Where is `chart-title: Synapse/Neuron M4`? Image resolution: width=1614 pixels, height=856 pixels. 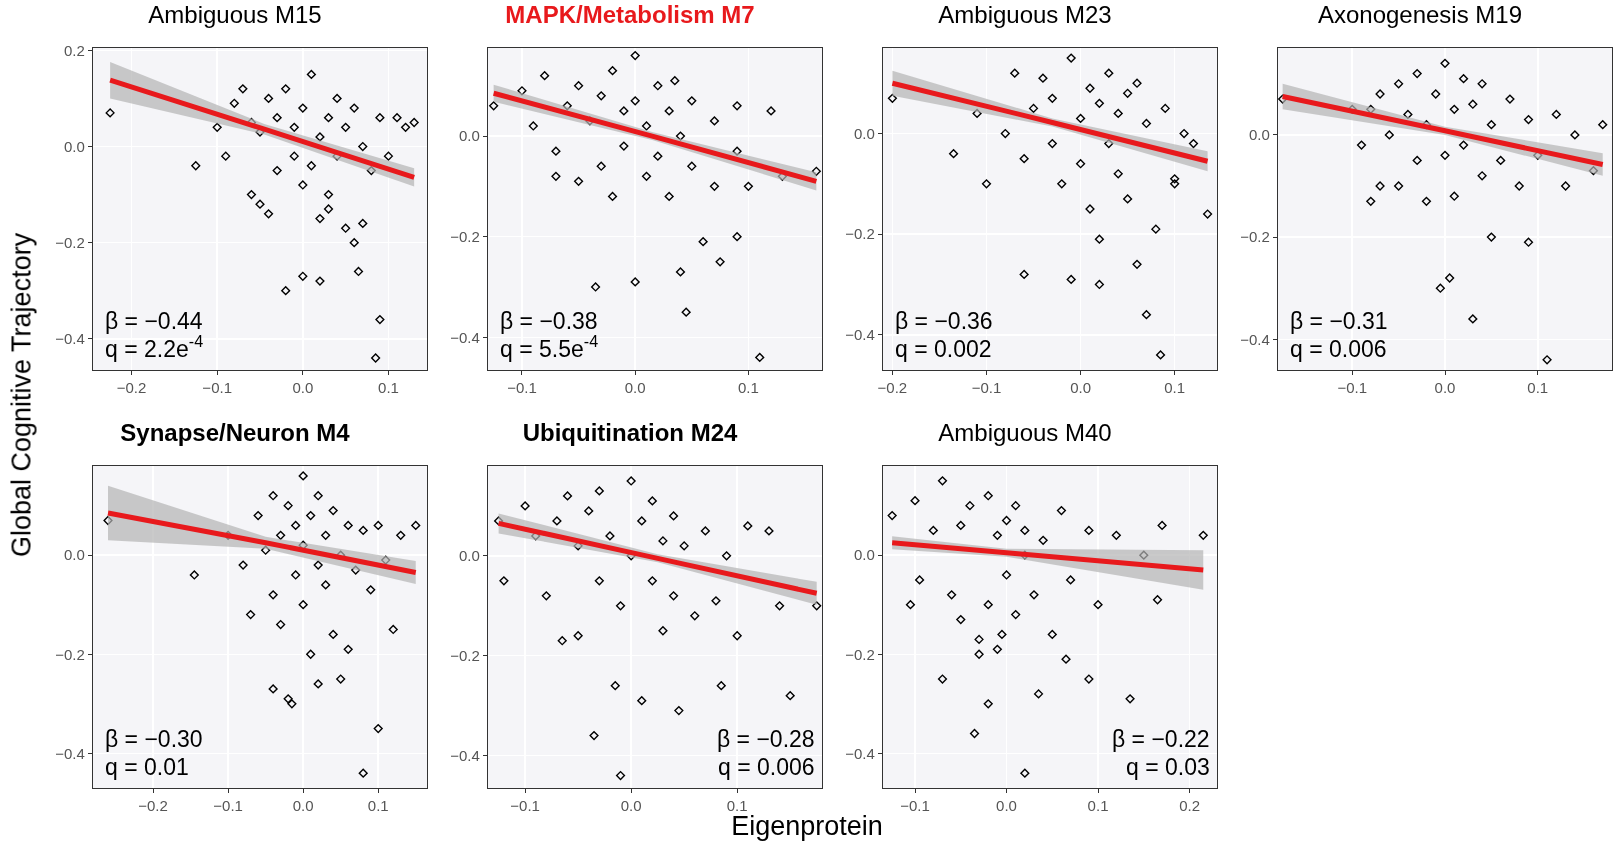 chart-title: Synapse/Neuron M4 is located at coordinates (235, 432).